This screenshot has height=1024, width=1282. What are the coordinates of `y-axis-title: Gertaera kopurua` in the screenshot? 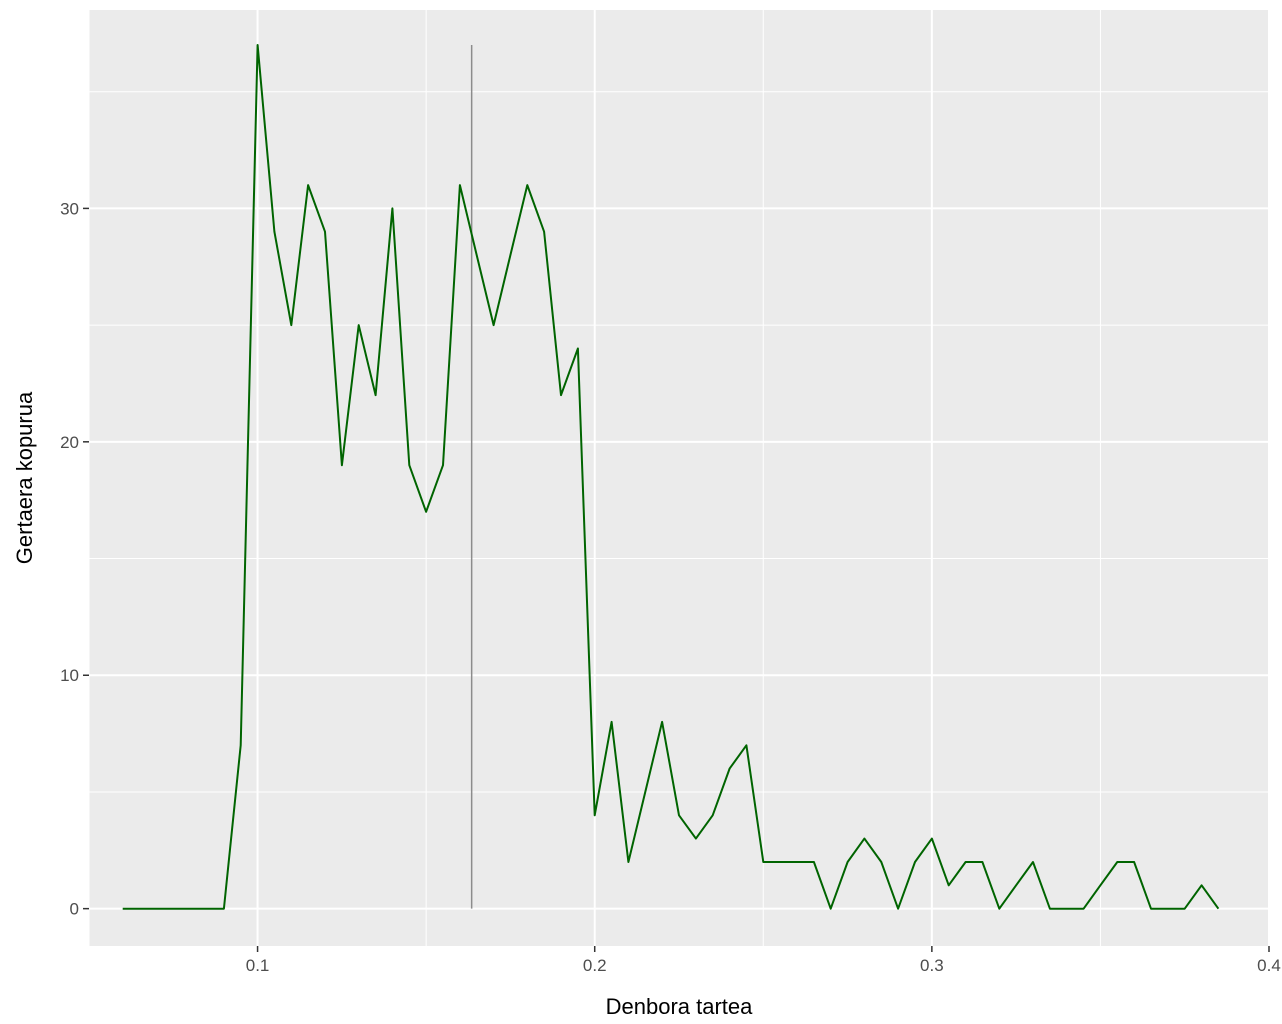 It's located at (24, 477).